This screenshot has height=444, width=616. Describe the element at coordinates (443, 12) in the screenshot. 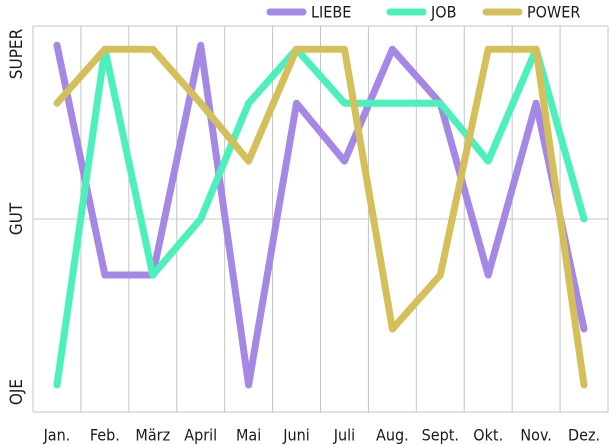

I see `legend-label-job: JOB` at that location.